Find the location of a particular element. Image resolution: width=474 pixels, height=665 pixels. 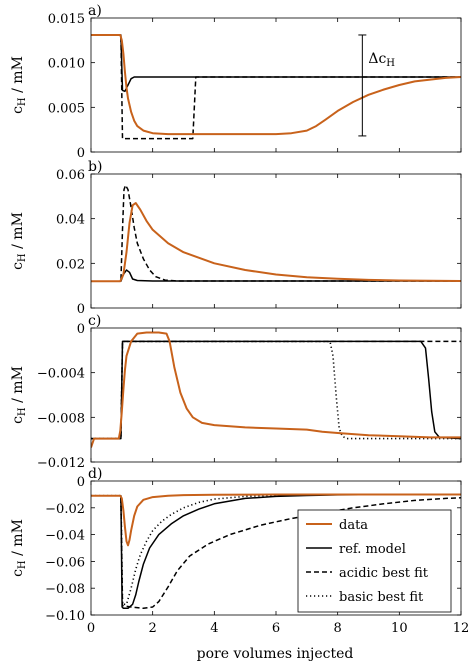

y-tick-label: −0.06 is located at coordinates (65, 562).